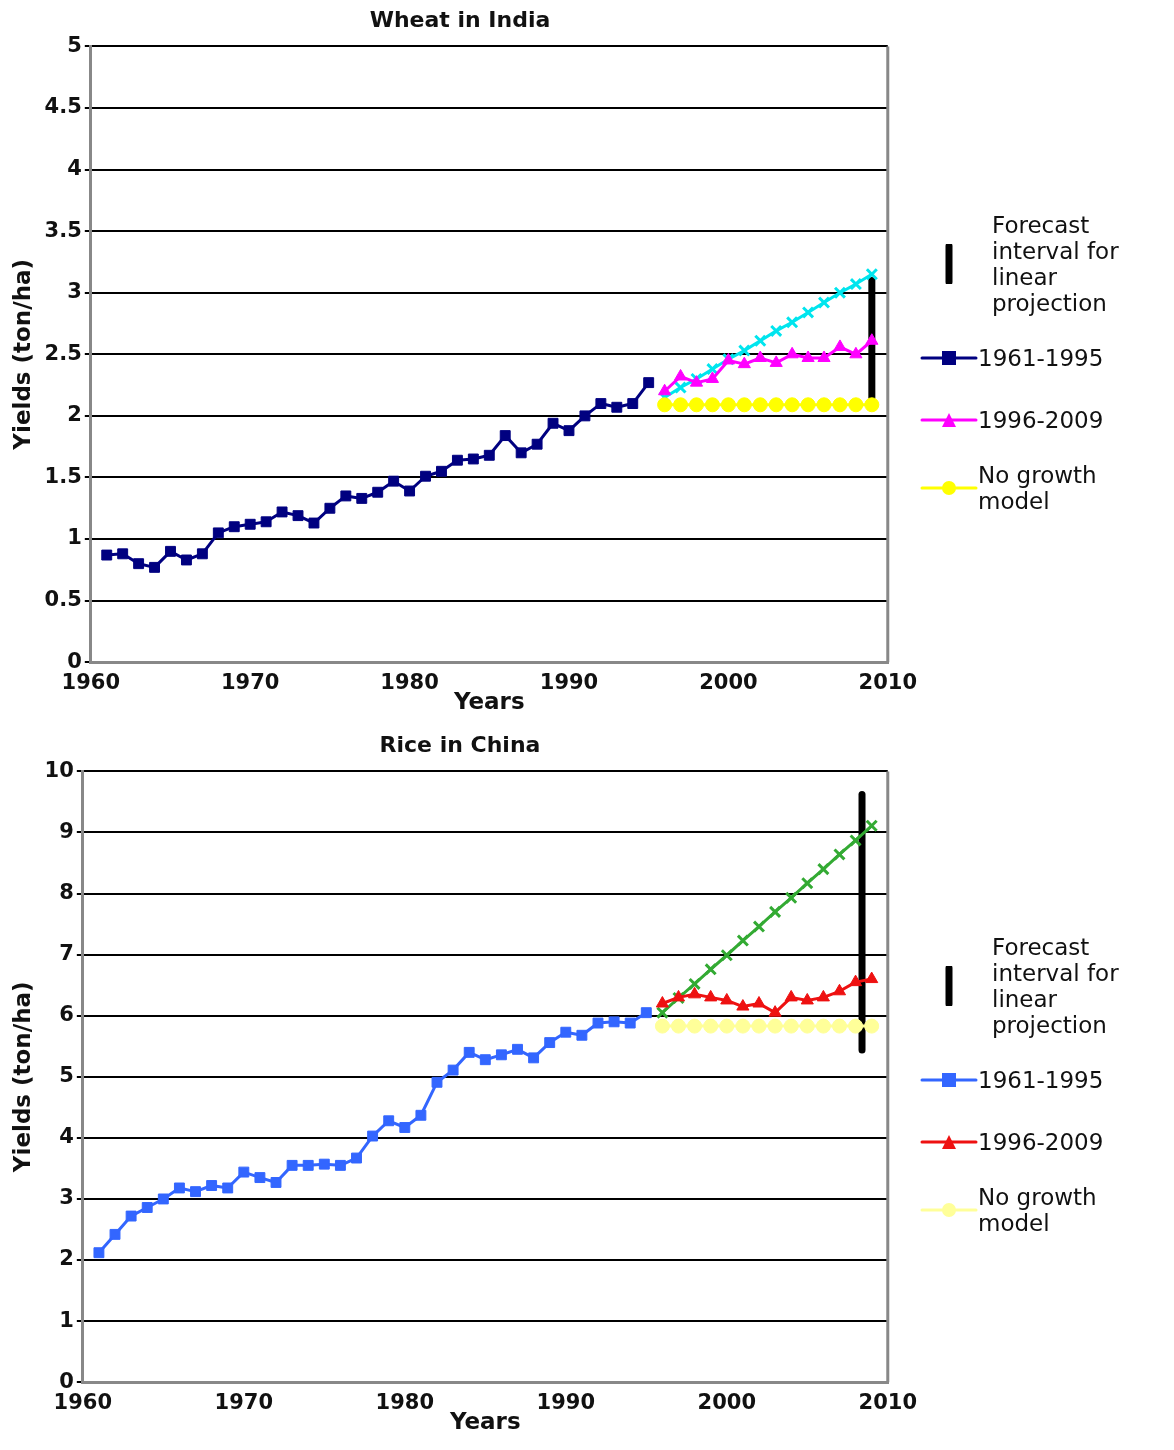 This screenshot has width=1174, height=1450. What do you see at coordinates (66, 830) in the screenshot?
I see `y-tick-label: 9` at bounding box center [66, 830].